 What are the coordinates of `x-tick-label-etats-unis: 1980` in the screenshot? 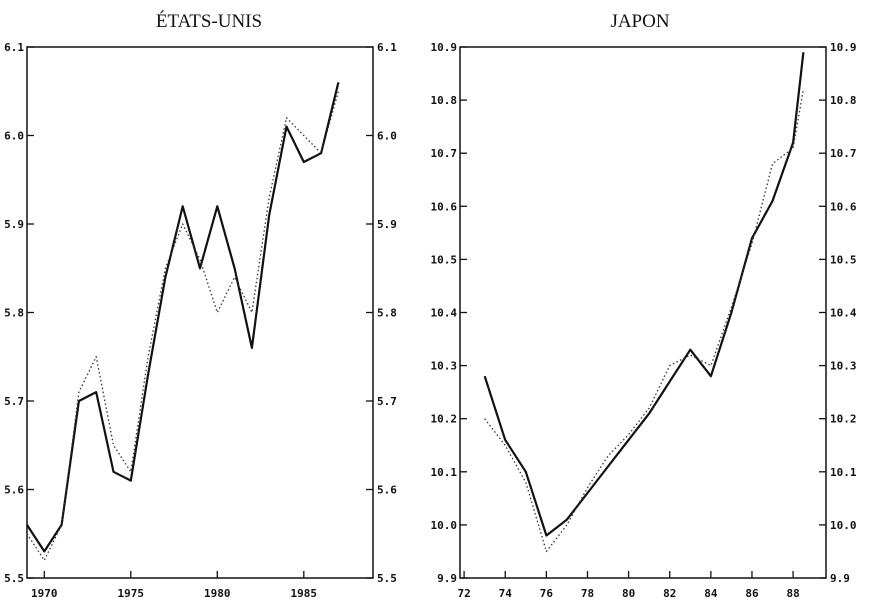 It's located at (217, 593).